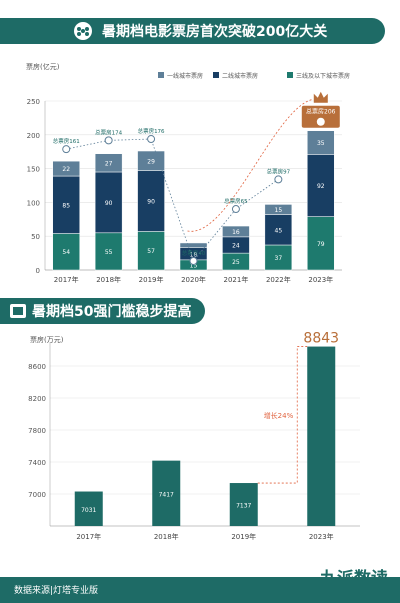  I want to click on total-label: 总票房161, so click(66, 141).